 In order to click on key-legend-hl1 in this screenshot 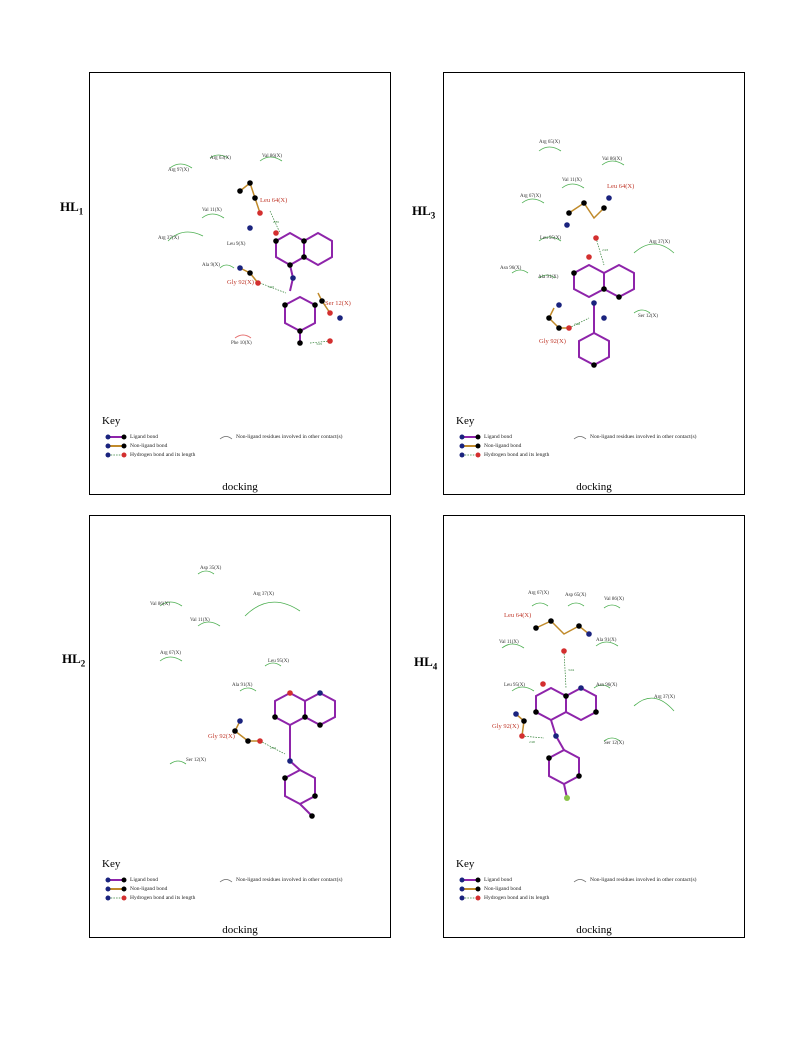, I will do `click(169, 446)`.